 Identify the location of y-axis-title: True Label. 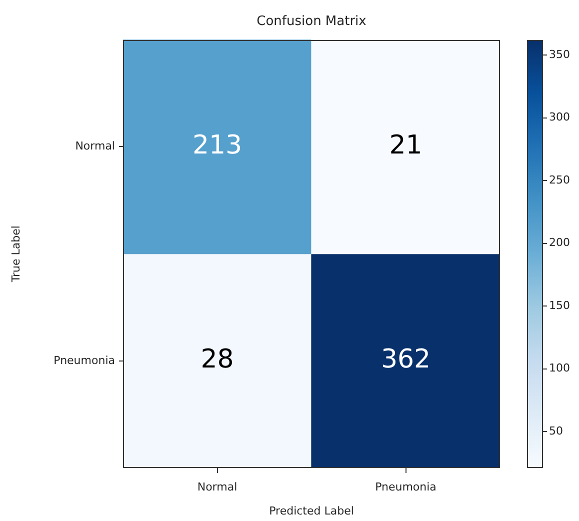
(15, 255).